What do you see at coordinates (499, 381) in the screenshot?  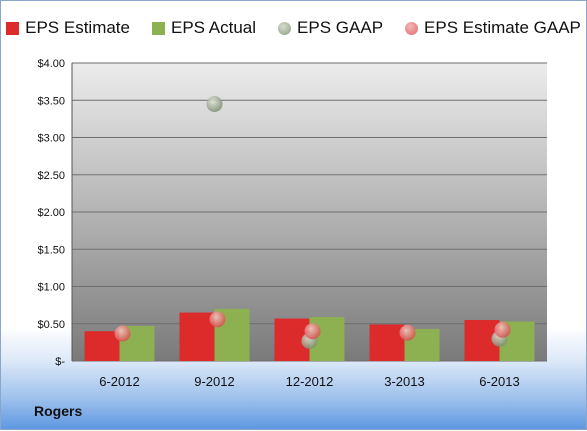 I see `x-tick-label: 6-2013` at bounding box center [499, 381].